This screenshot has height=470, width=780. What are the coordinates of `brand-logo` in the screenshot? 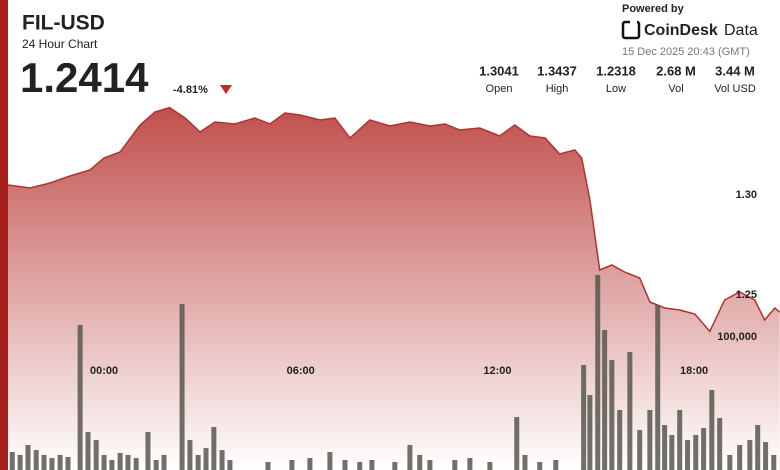 It's located at (631, 29).